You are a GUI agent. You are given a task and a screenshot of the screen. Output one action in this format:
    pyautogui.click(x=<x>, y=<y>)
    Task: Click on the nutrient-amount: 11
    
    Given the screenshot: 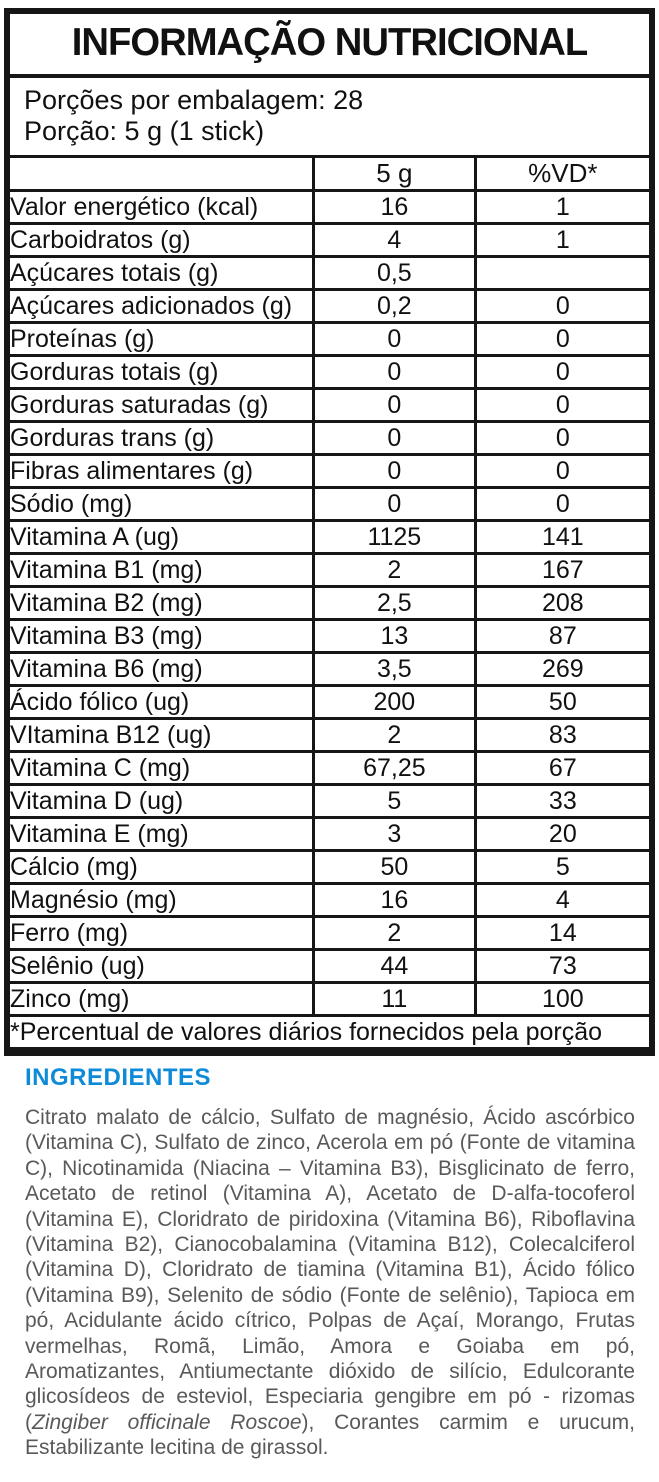 What is the action you would take?
    pyautogui.click(x=394, y=999)
    